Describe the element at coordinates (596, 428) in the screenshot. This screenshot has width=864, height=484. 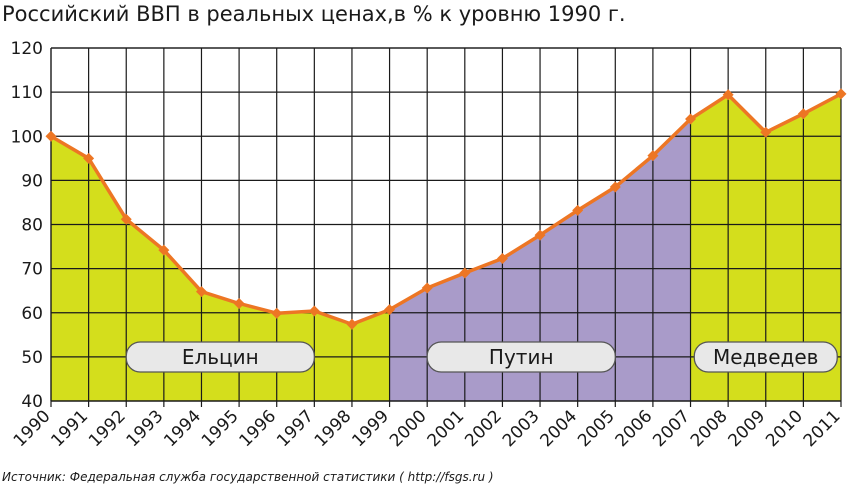
I see `x-tick-label: 2005` at that location.